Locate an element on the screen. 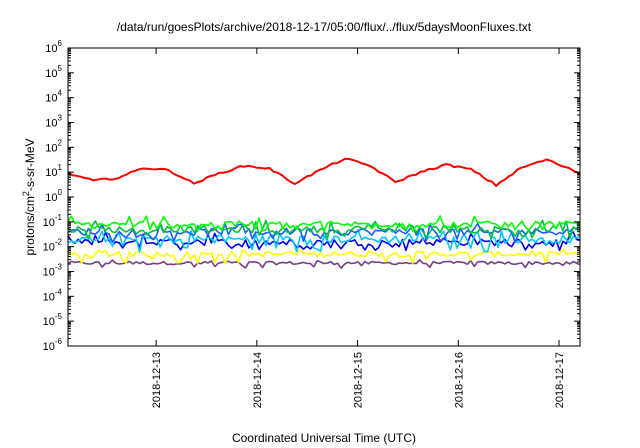  y-tick-label: 10⁻¹ is located at coordinates (53, 221).